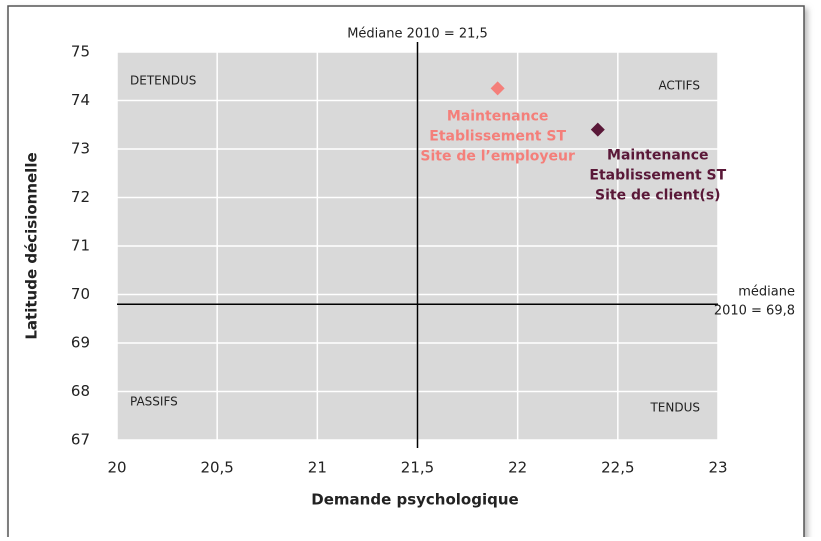 This screenshot has height=541, width=821. Describe the element at coordinates (658, 196) in the screenshot. I see `point-label: Site de client(s)` at that location.